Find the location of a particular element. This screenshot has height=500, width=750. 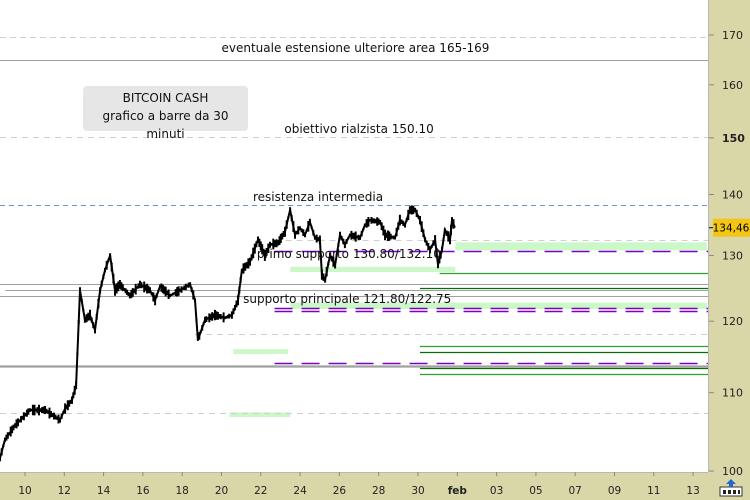

x-tick-label: 13 is located at coordinates (692, 491).